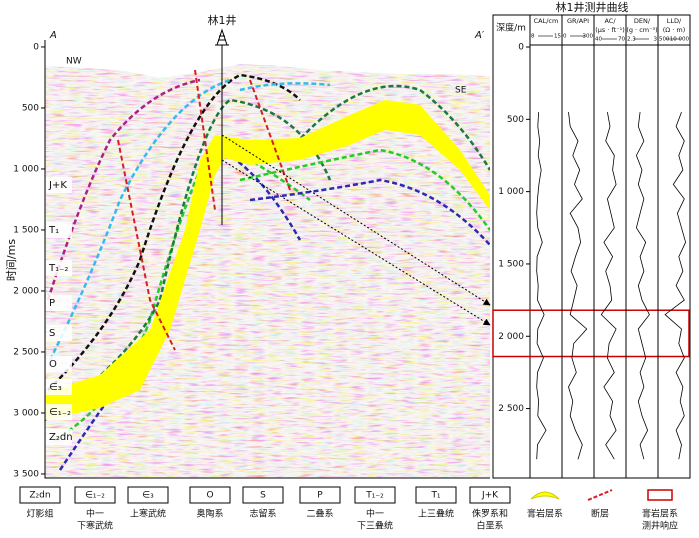  I want to click on derrick, so click(222, 37).